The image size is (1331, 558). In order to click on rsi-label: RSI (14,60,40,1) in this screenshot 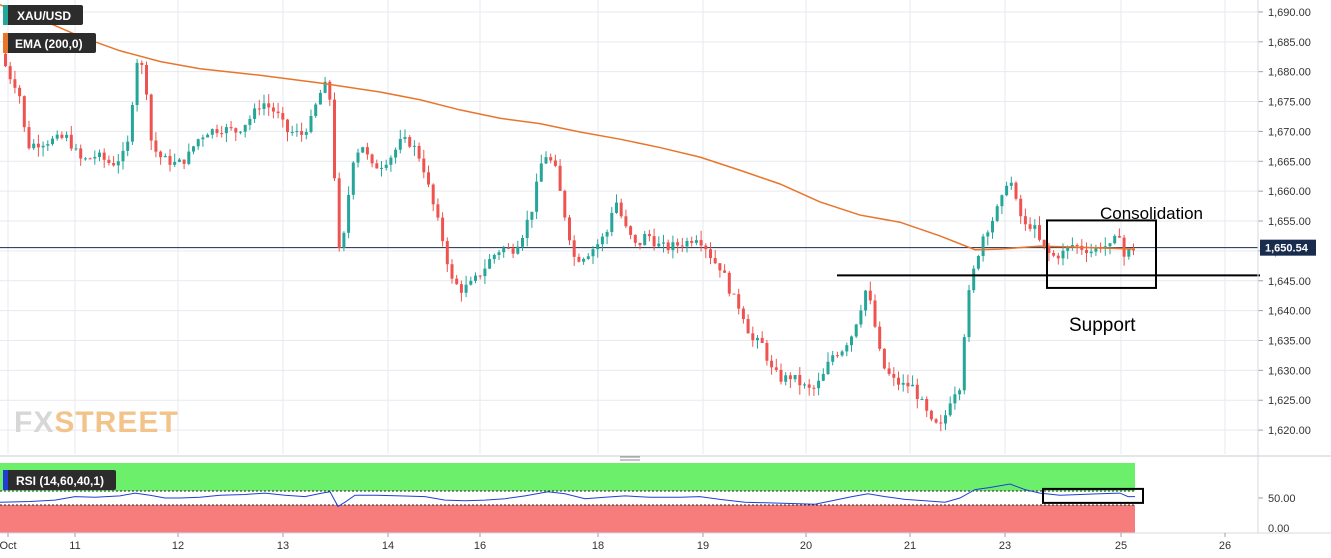, I will do `click(60, 481)`.